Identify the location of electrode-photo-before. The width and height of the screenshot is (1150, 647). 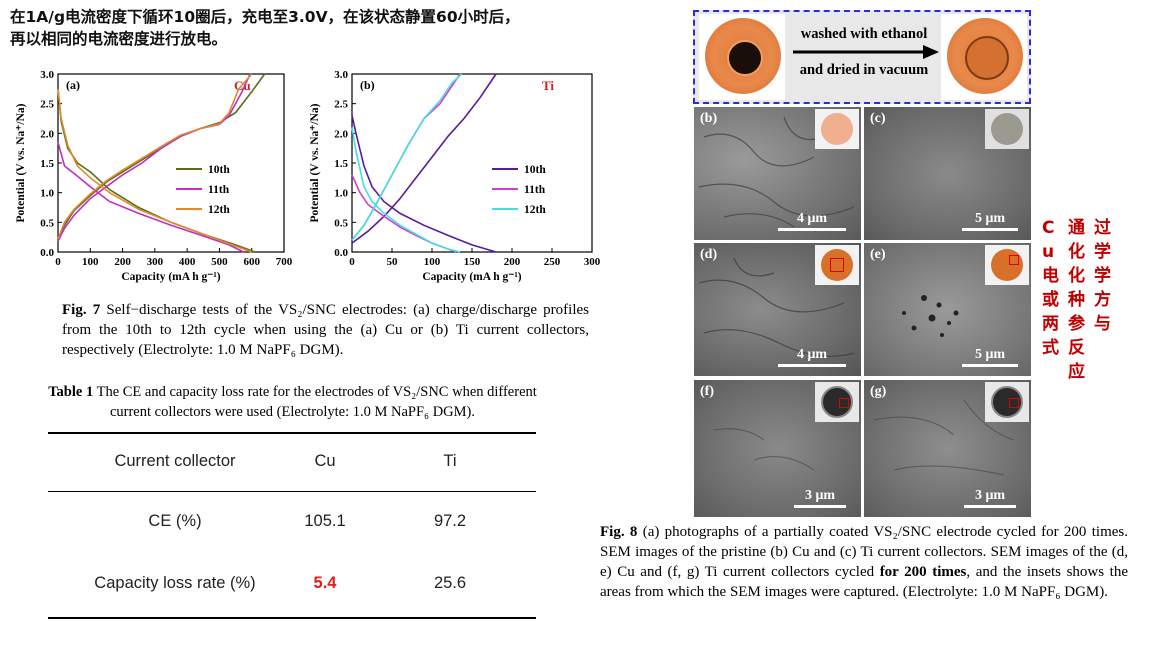
(743, 56).